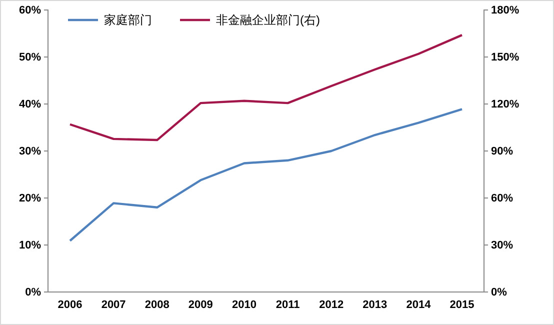  I want to click on y-tick-label: 40%, so click(30, 104).